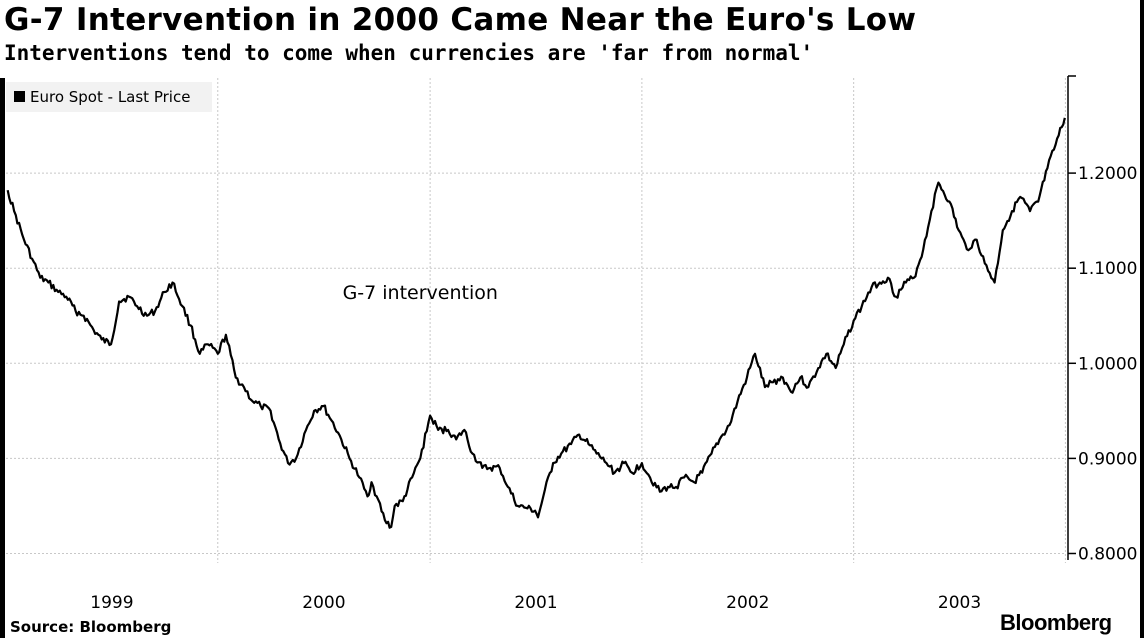 This screenshot has height=638, width=1144. I want to click on legend: Euro Spot - Last Price, so click(109, 97).